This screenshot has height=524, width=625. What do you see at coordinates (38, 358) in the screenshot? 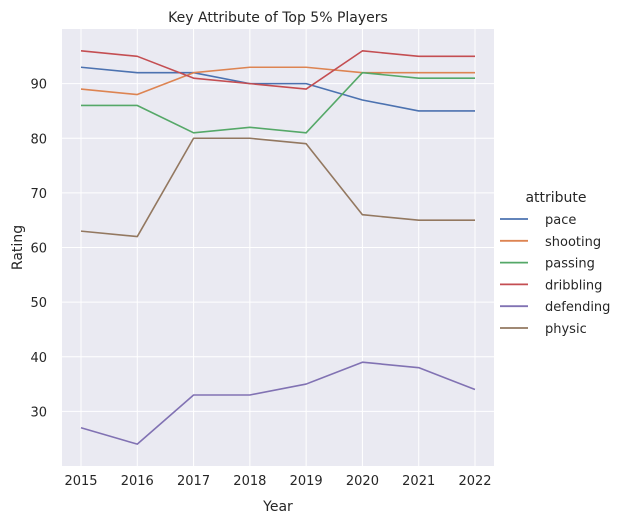
I see `y-tick-label: 40` at bounding box center [38, 358].